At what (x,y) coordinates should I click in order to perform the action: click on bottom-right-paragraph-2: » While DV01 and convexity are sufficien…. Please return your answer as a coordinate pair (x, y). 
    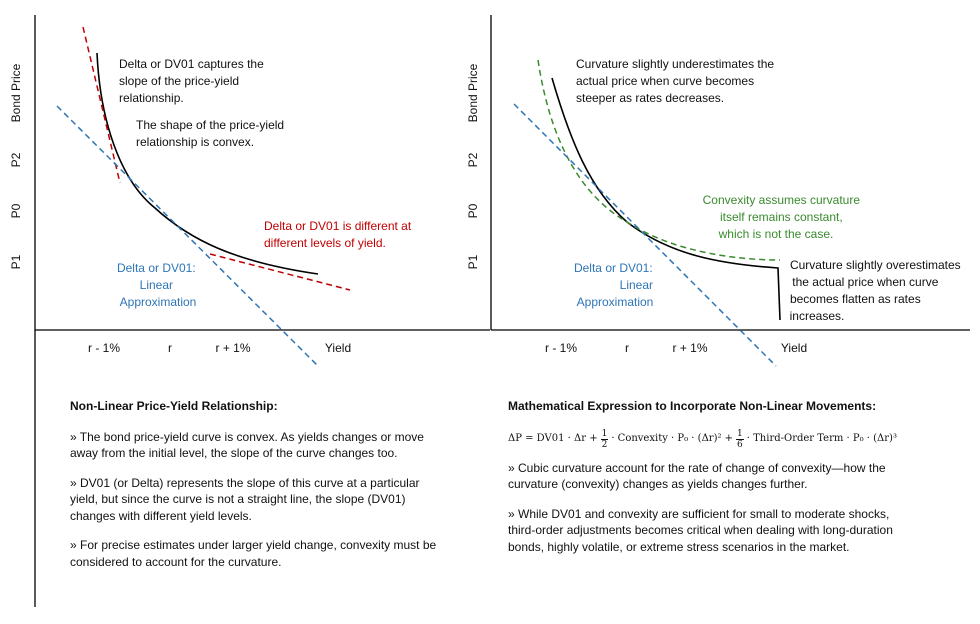
    Looking at the image, I should click on (700, 530).